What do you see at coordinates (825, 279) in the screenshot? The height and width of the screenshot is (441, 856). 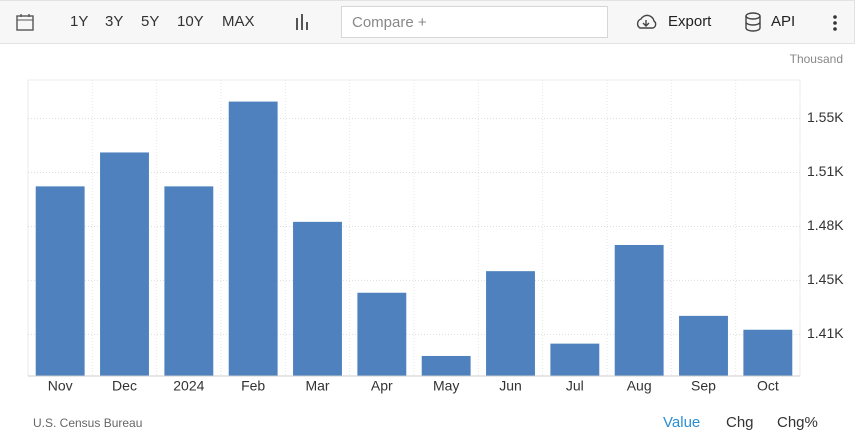 I see `y-tick-label: 1.45K` at bounding box center [825, 279].